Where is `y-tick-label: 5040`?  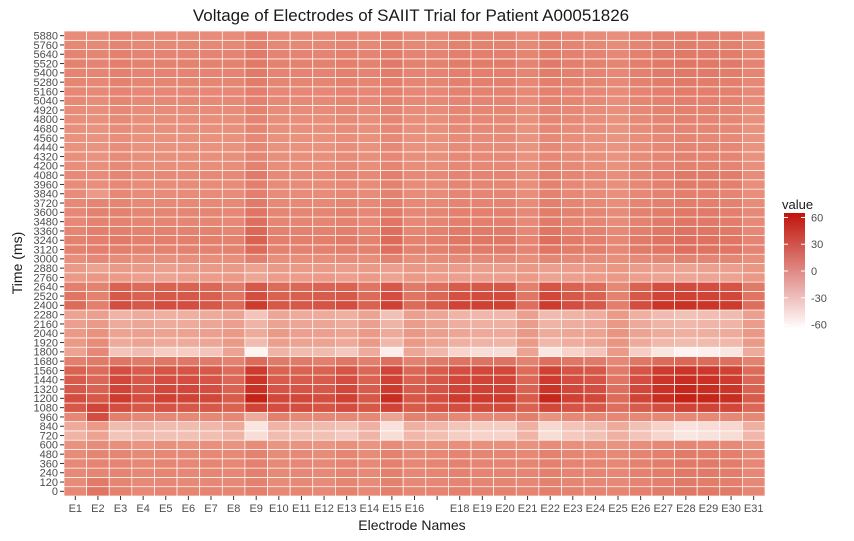
y-tick-label: 5040 is located at coordinates (46, 102).